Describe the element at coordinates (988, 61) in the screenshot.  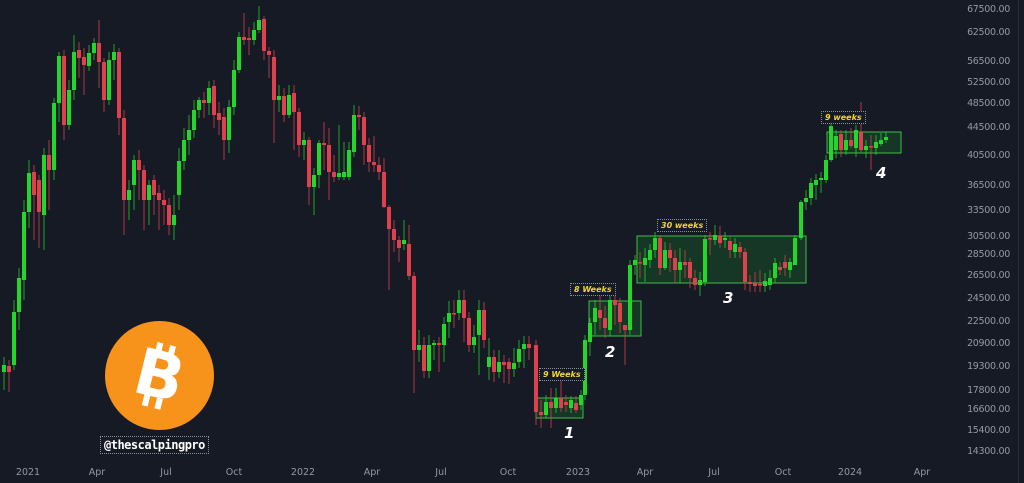
I see `price-tick: 56500.00` at that location.